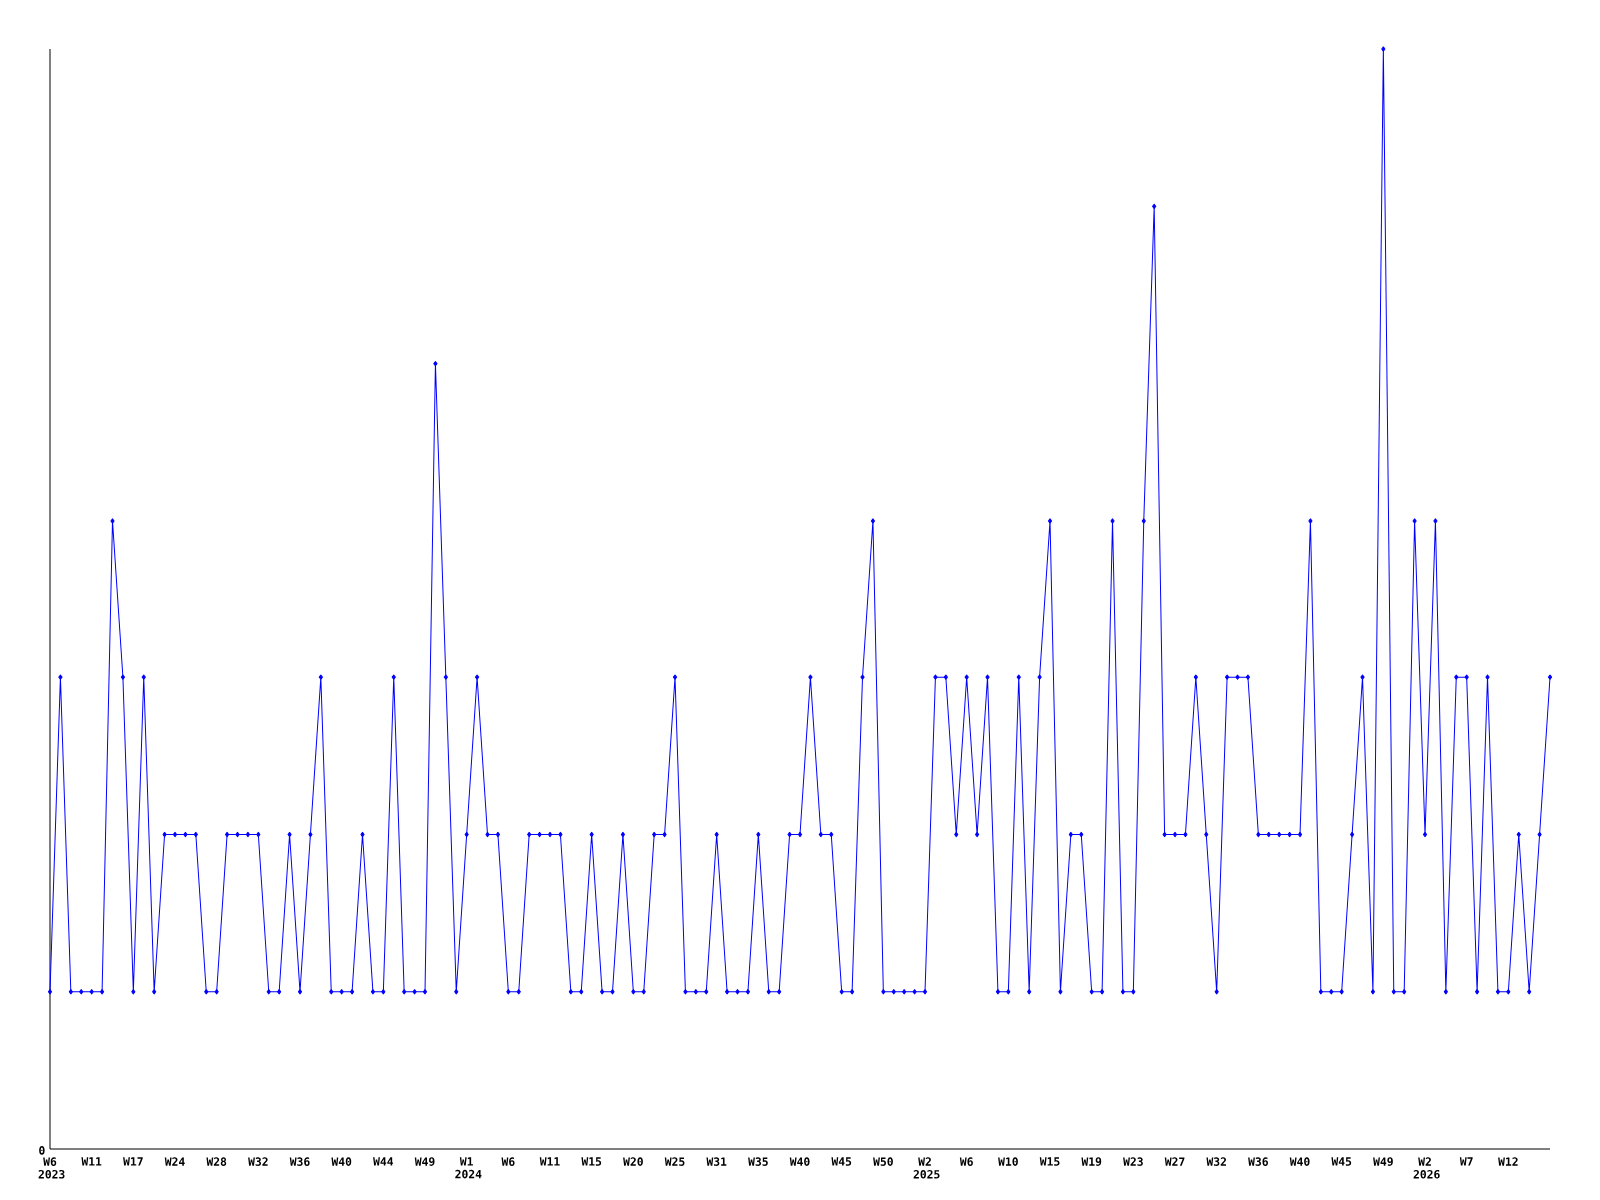 This screenshot has width=1600, height=1200. What do you see at coordinates (633, 1161) in the screenshot?
I see `x-tick-label: W20` at bounding box center [633, 1161].